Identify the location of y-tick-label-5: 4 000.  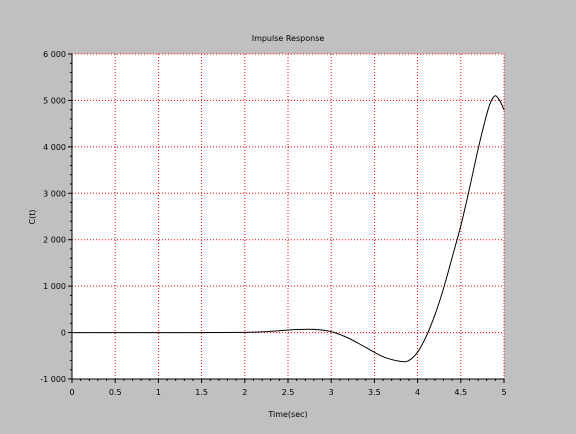
(54, 147).